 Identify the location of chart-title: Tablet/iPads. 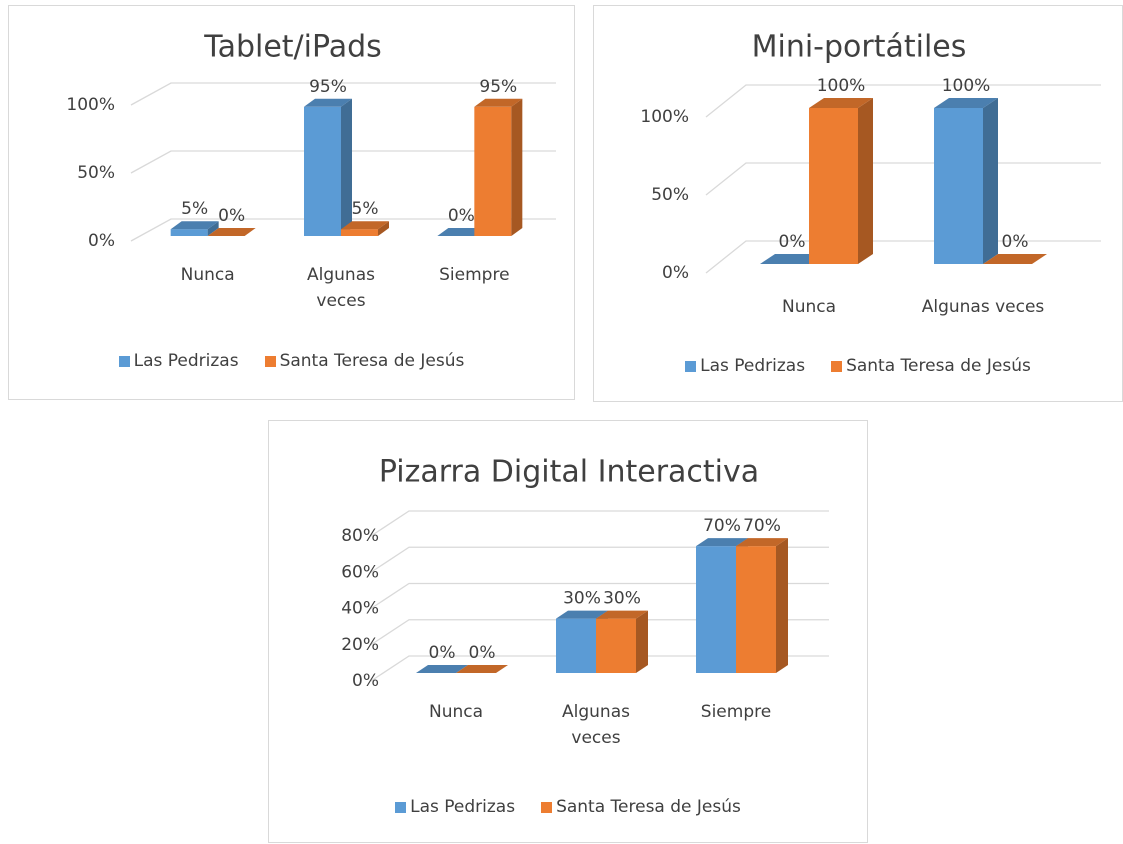
(292, 47).